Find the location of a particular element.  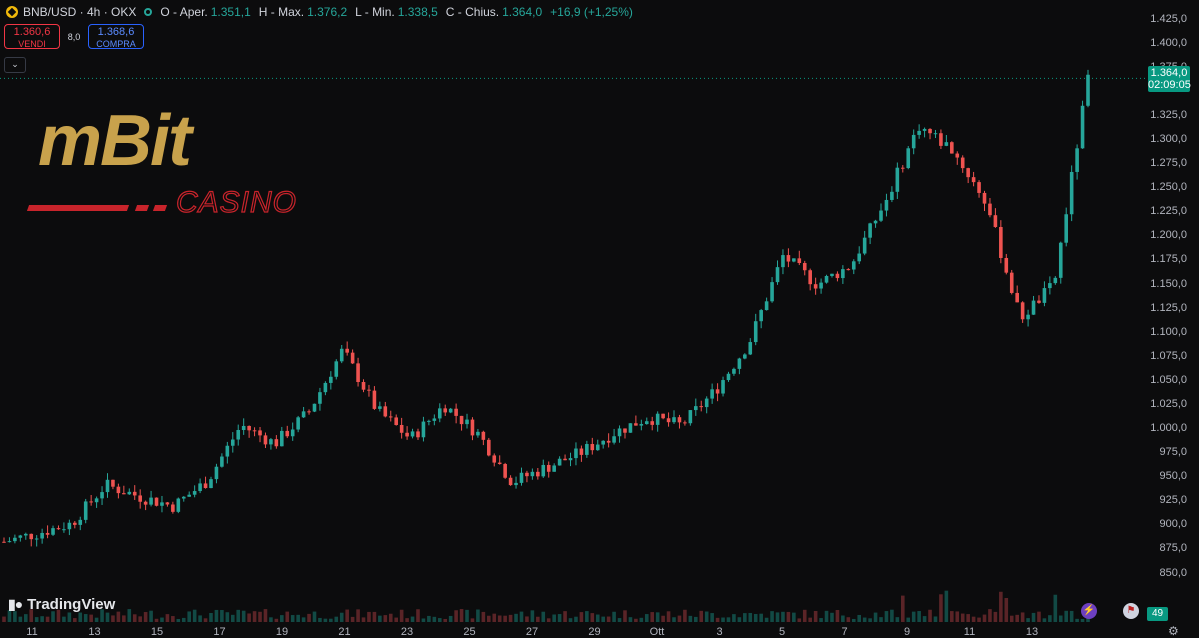

buy-button: 1.368,6 COMPRA is located at coordinates (116, 36).